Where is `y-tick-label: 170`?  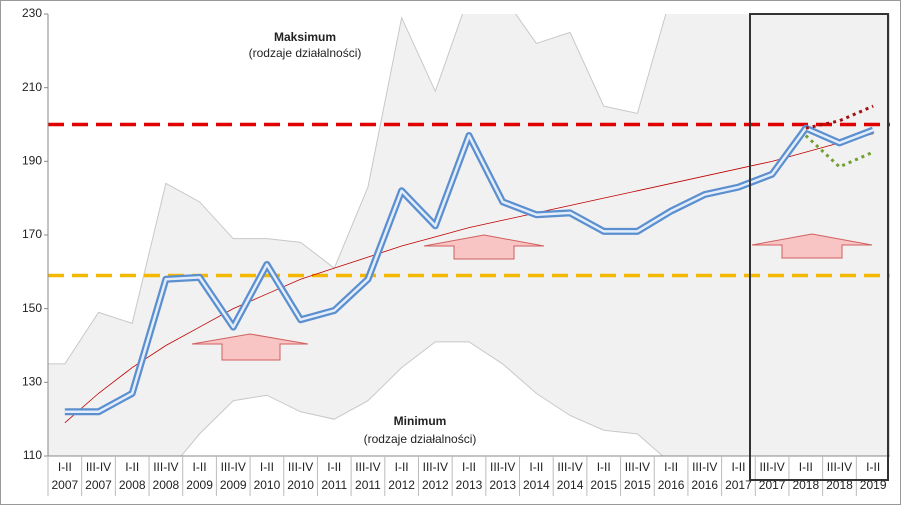 y-tick-label: 170 is located at coordinates (32, 234).